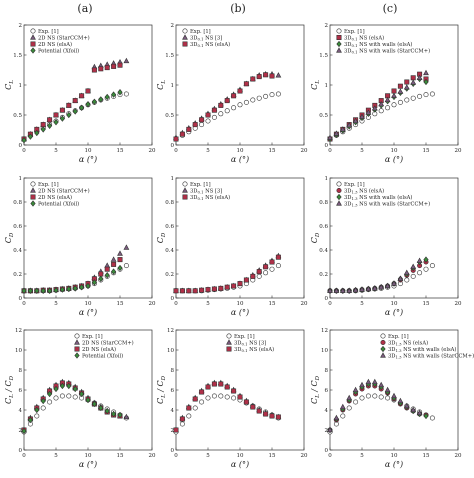 The height and width of the screenshot is (478, 474). What do you see at coordinates (354, 32) in the screenshot?
I see `legend-label: Exp. [1]` at bounding box center [354, 32].